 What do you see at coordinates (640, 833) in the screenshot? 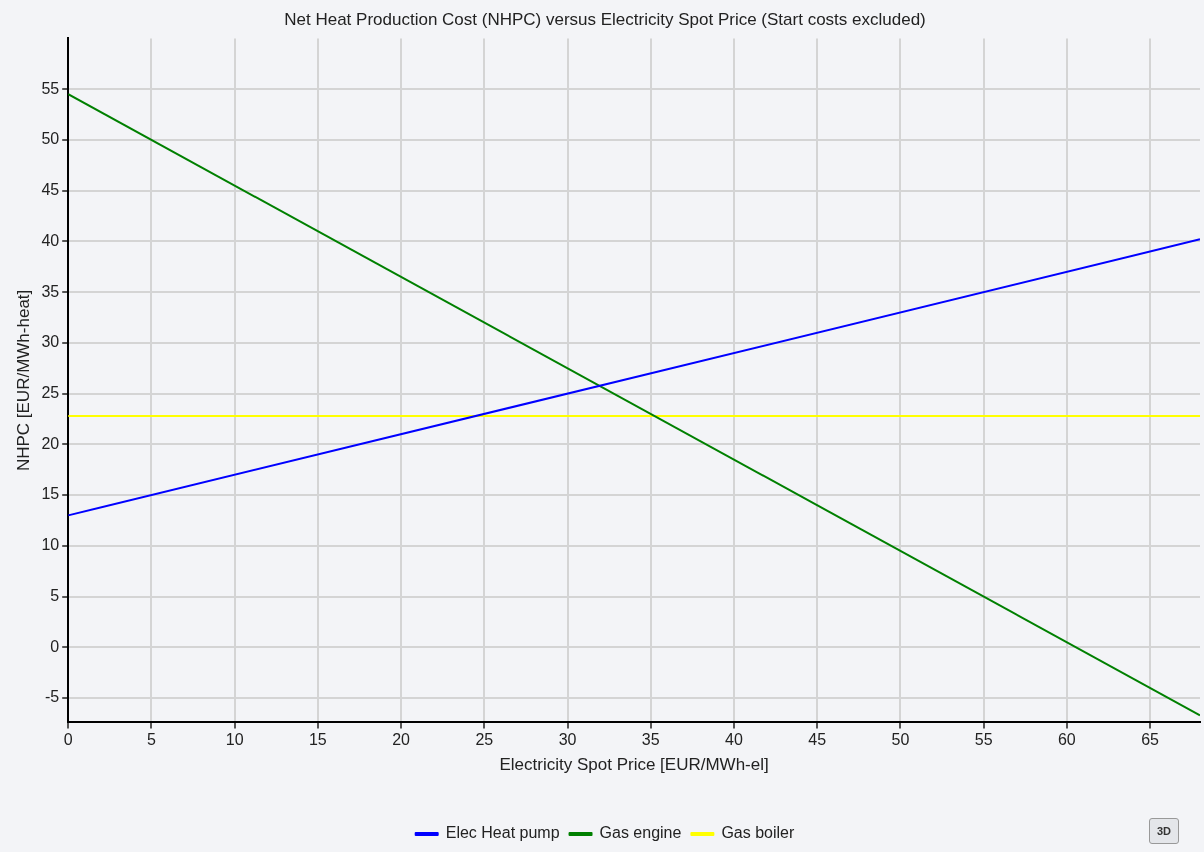
I see `legend-label: Gas engine` at bounding box center [640, 833].